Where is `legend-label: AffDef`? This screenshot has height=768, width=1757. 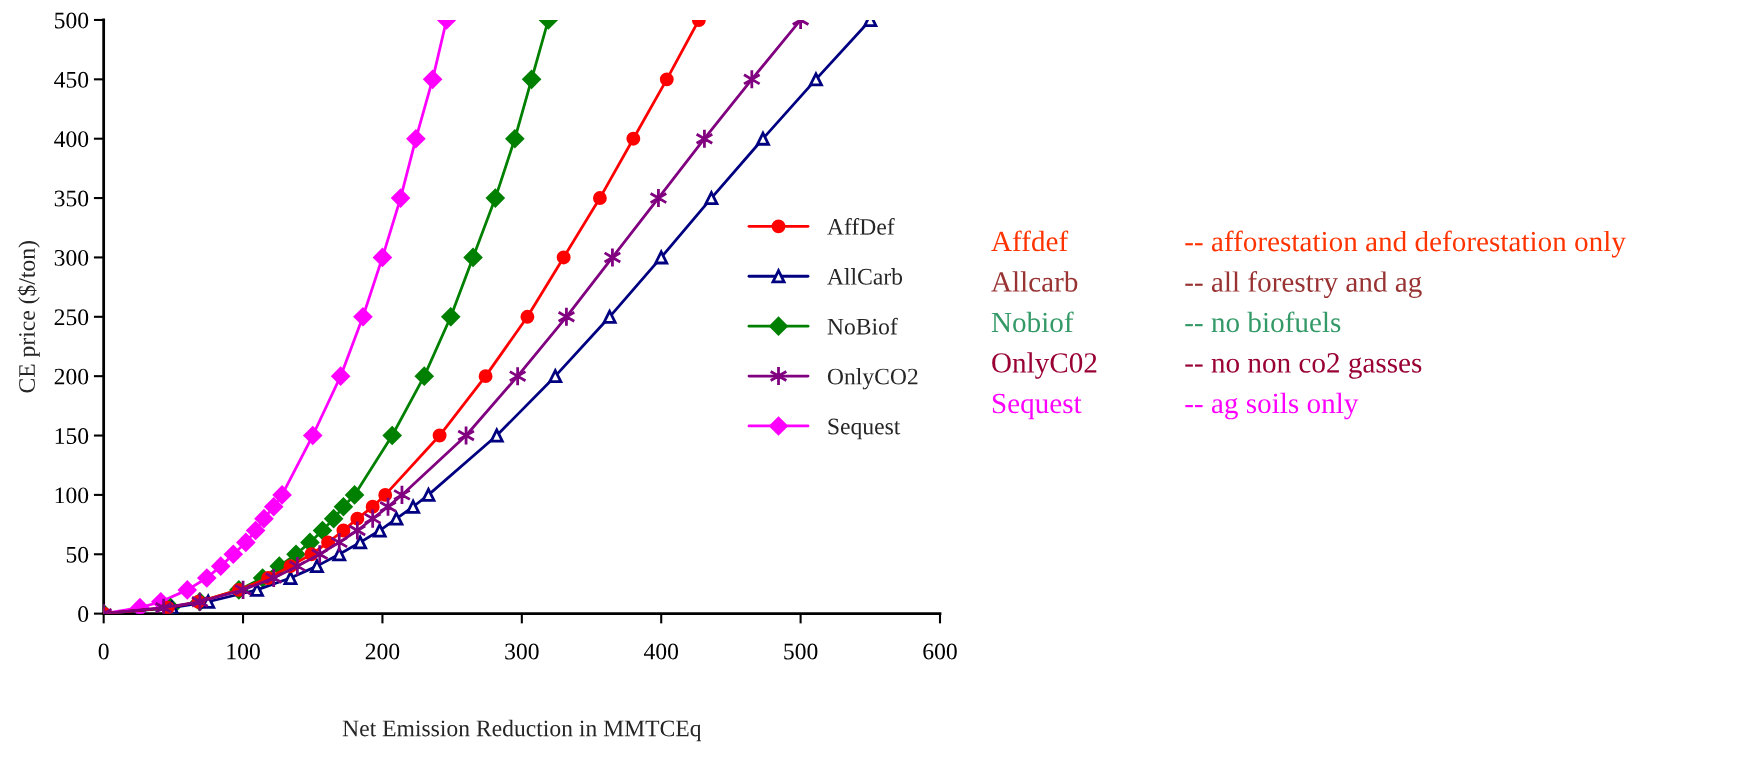 legend-label: AffDef is located at coordinates (861, 226).